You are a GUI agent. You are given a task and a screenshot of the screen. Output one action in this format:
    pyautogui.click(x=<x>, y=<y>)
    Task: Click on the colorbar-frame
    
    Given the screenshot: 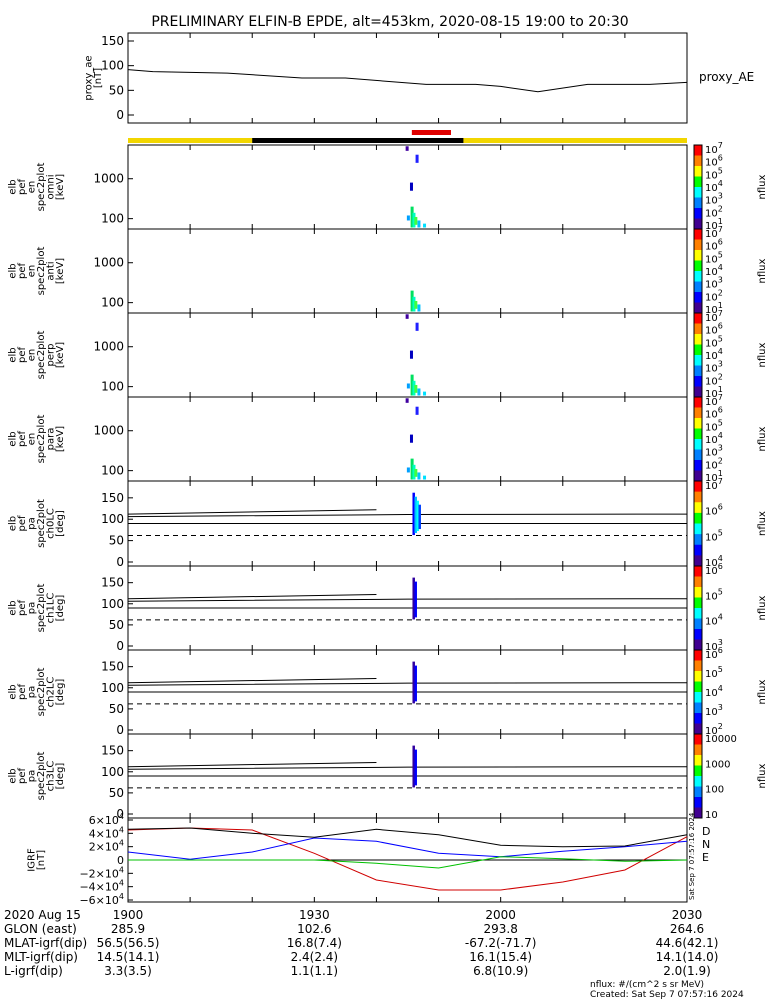 What is the action you would take?
    pyautogui.click(x=698, y=776)
    